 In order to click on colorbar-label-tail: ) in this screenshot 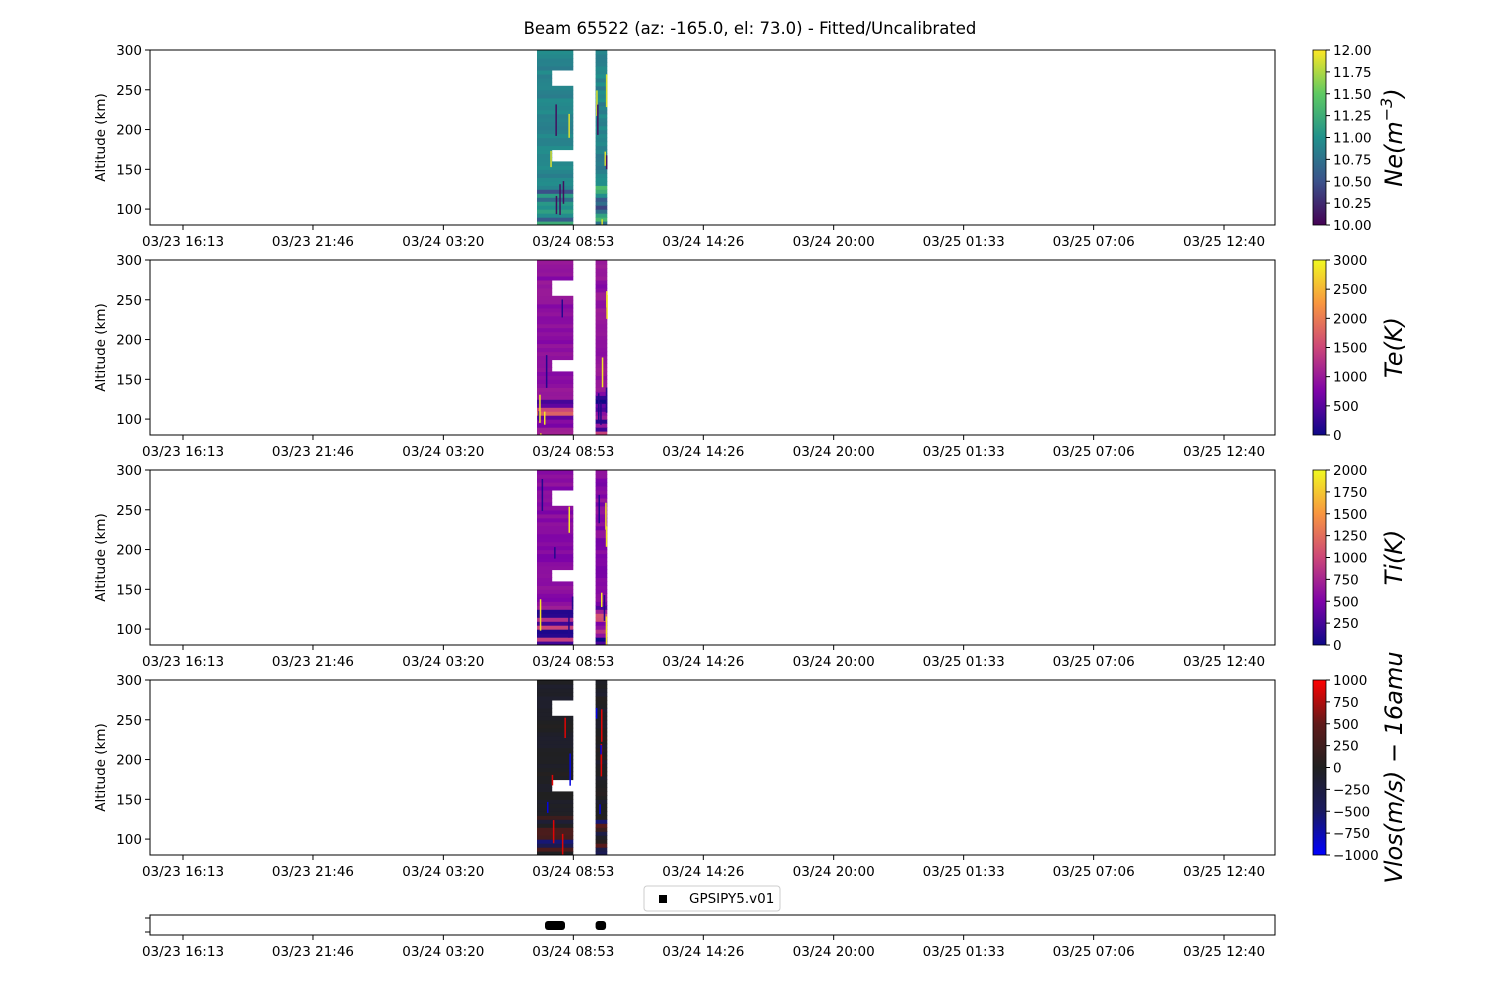, I will do `click(1394, 93)`.